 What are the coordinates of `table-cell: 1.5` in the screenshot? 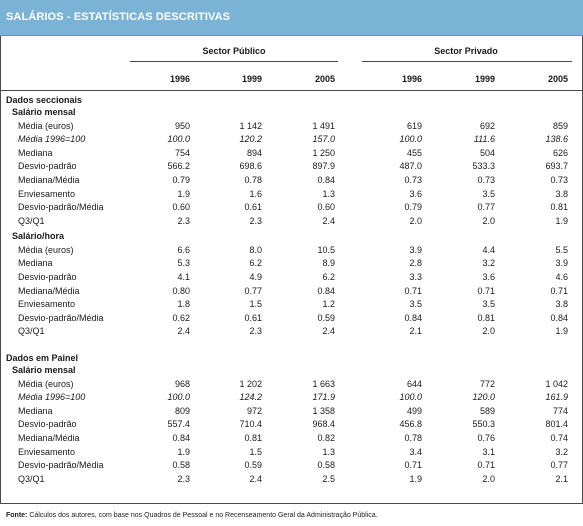 It's located at (255, 451).